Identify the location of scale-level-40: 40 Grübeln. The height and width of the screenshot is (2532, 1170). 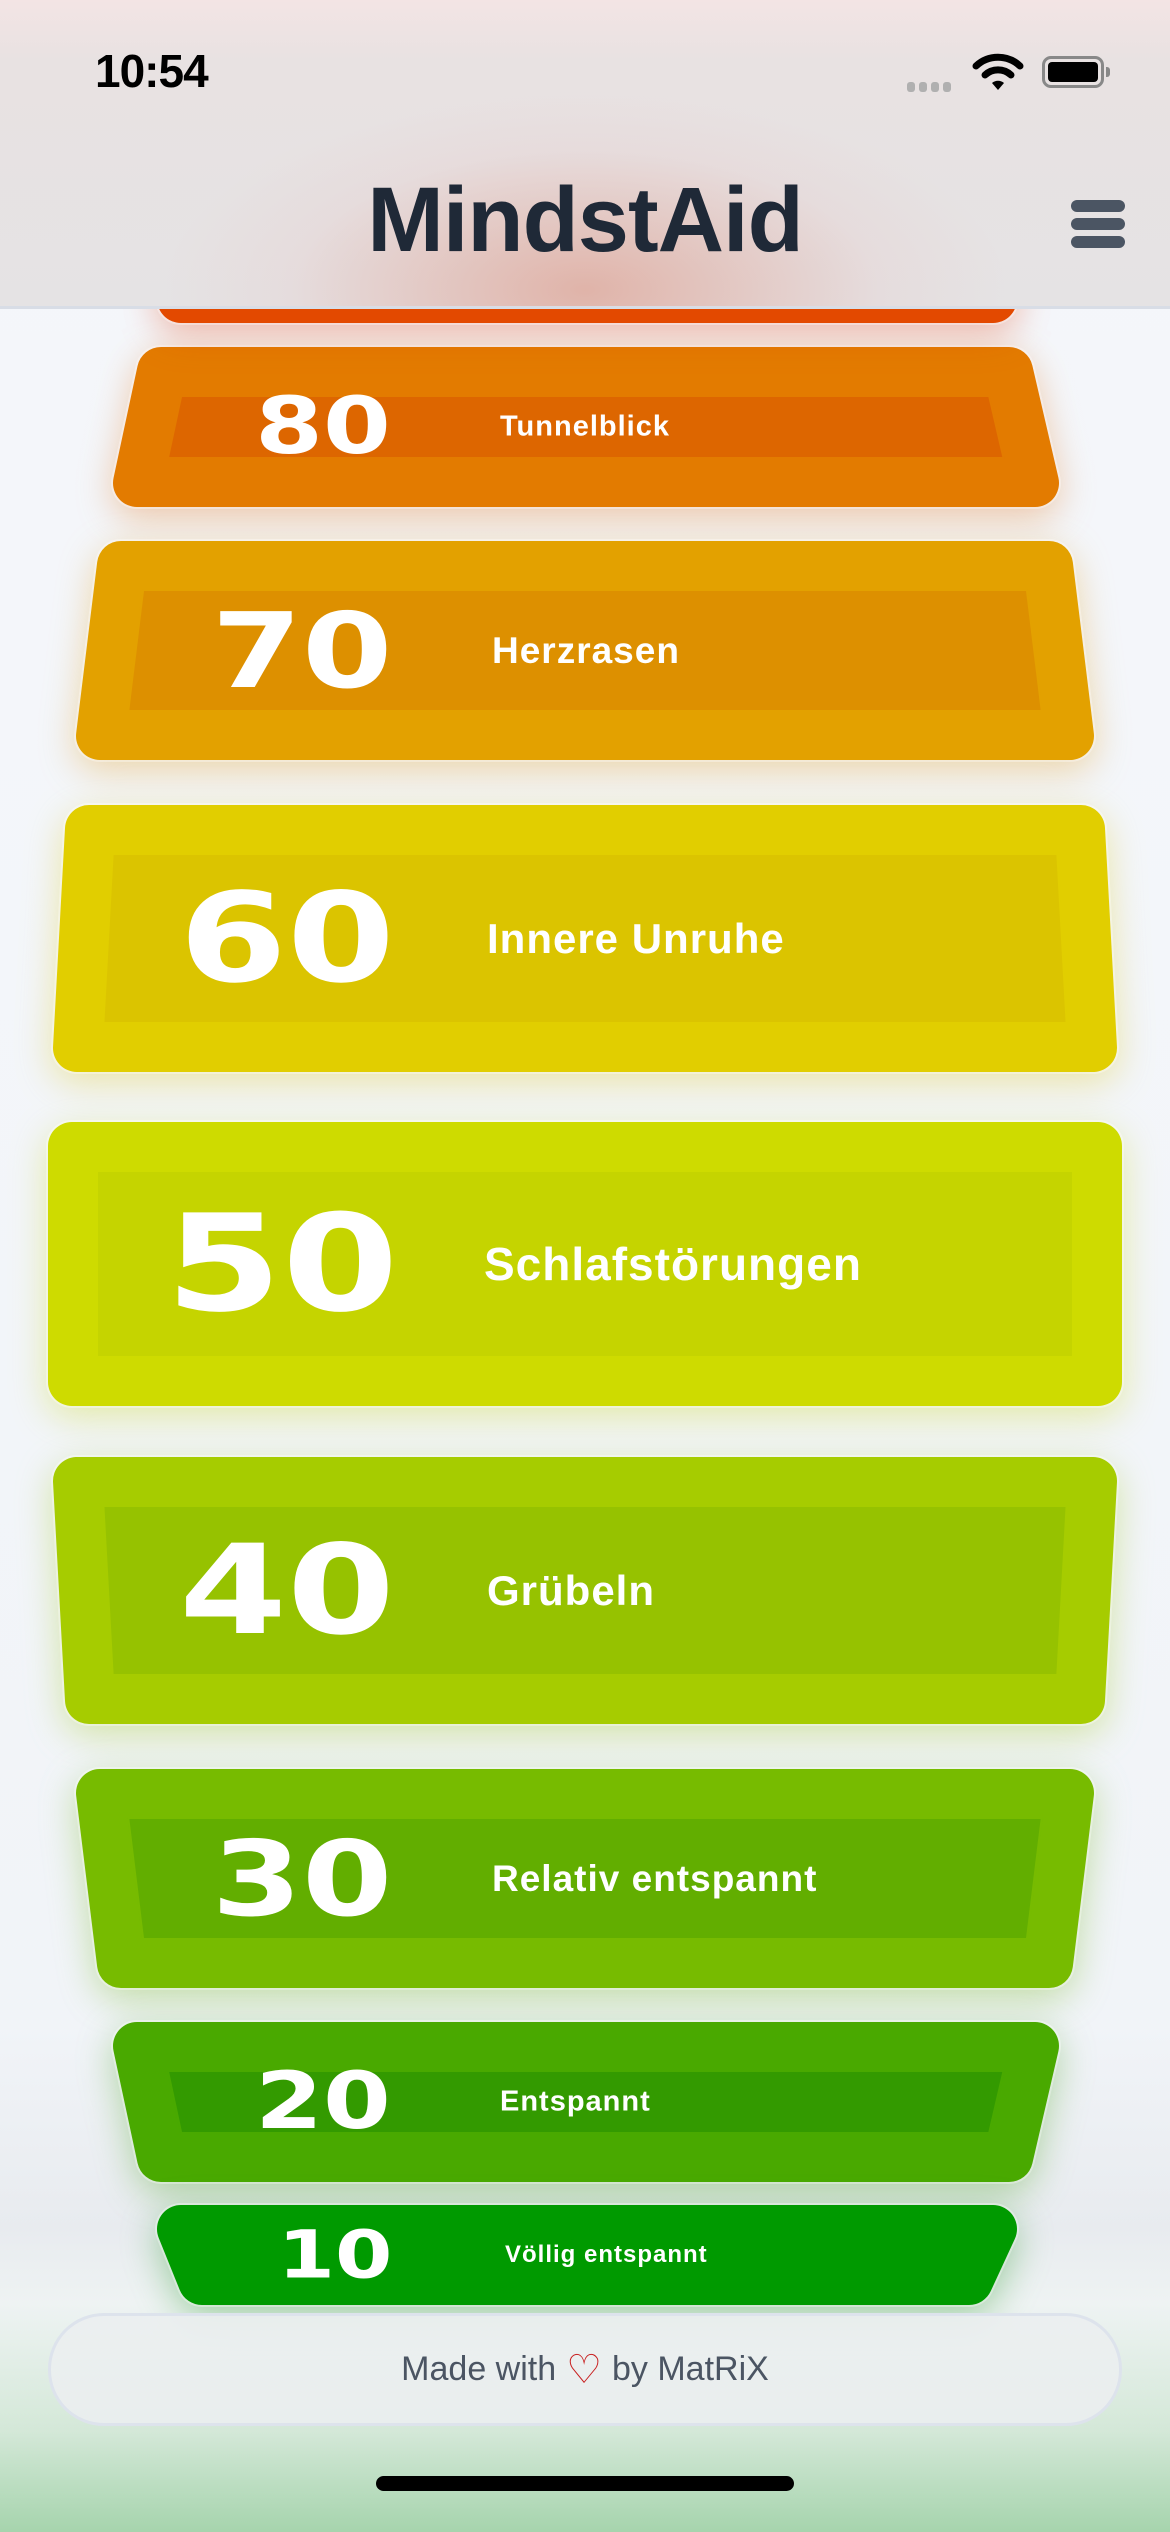
(585, 1590).